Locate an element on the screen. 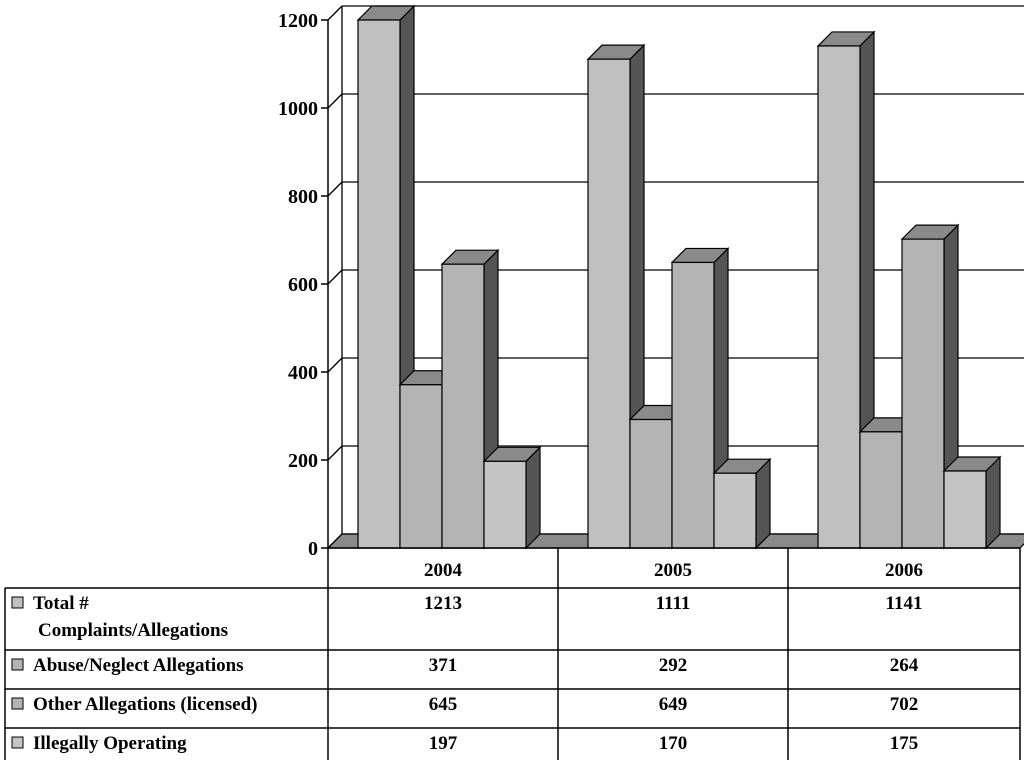  series-label: Complaints/Allegations is located at coordinates (133, 630).